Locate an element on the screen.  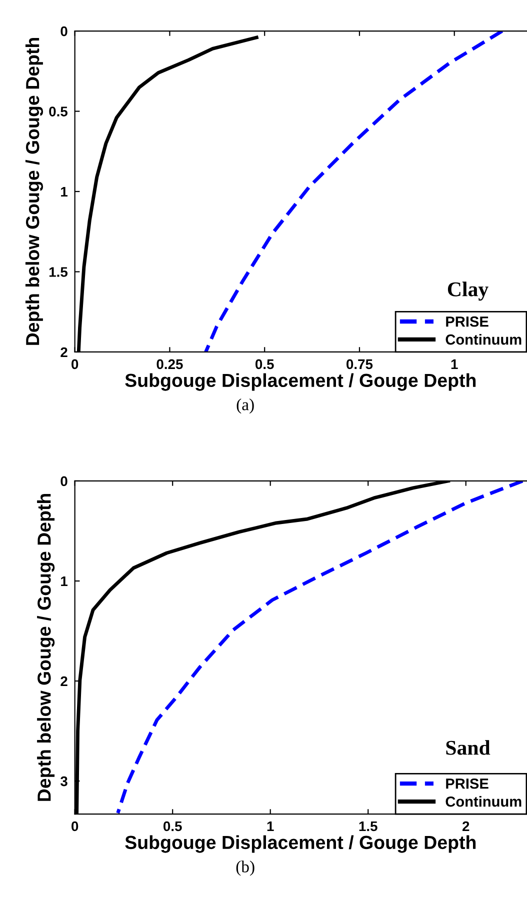
y-tick-label: 1.5 is located at coordinates (58, 272).